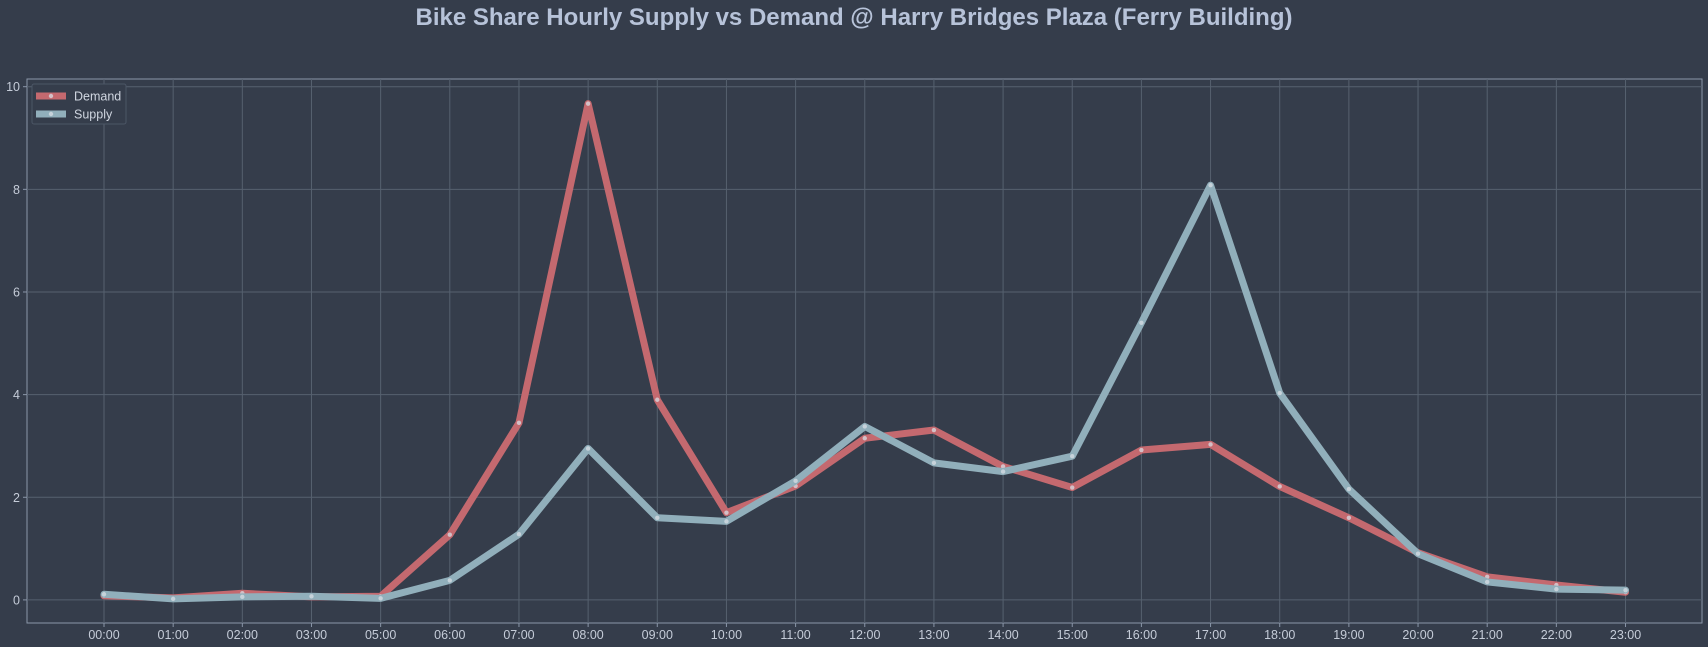 The width and height of the screenshot is (1708, 647). I want to click on y-tick-label: 10, so click(13, 87).